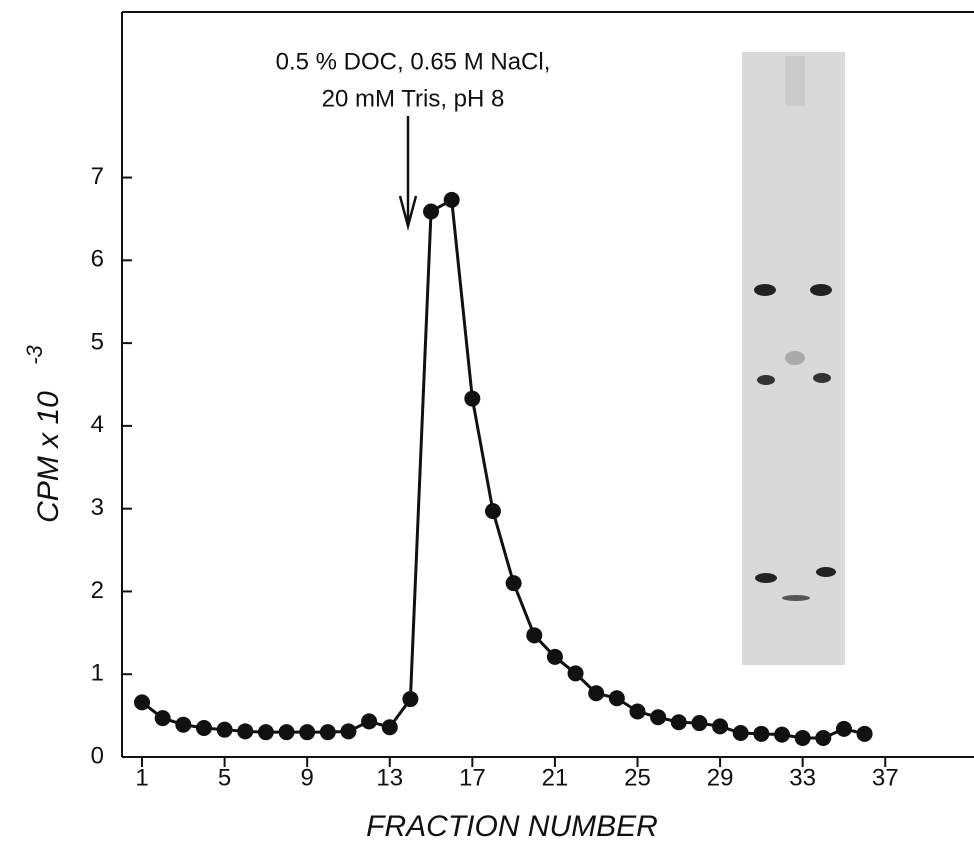 The width and height of the screenshot is (974, 845). What do you see at coordinates (48, 457) in the screenshot?
I see `y-axis-title-text: CPM x 10` at bounding box center [48, 457].